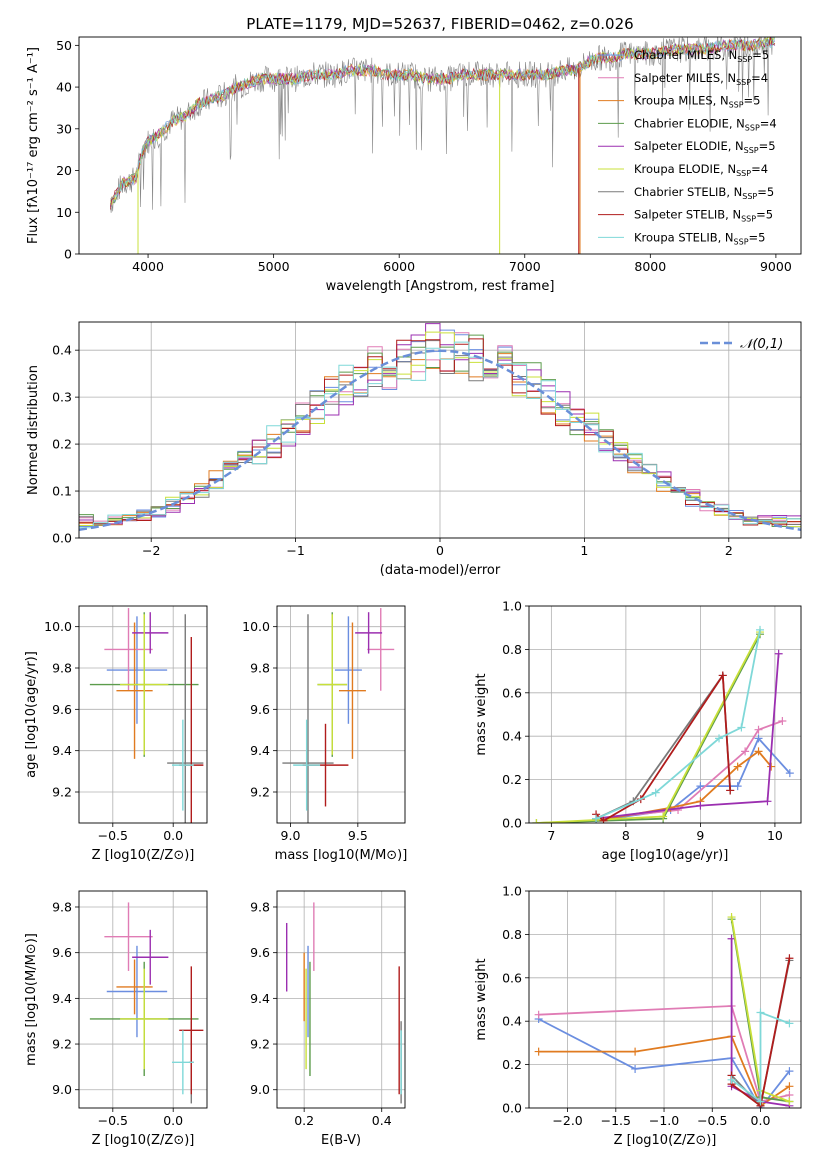 Image resolution: width=819 pixels, height=1170 pixels. What do you see at coordinates (551, 835) in the screenshot?
I see `x-tick-label: 7` at bounding box center [551, 835].